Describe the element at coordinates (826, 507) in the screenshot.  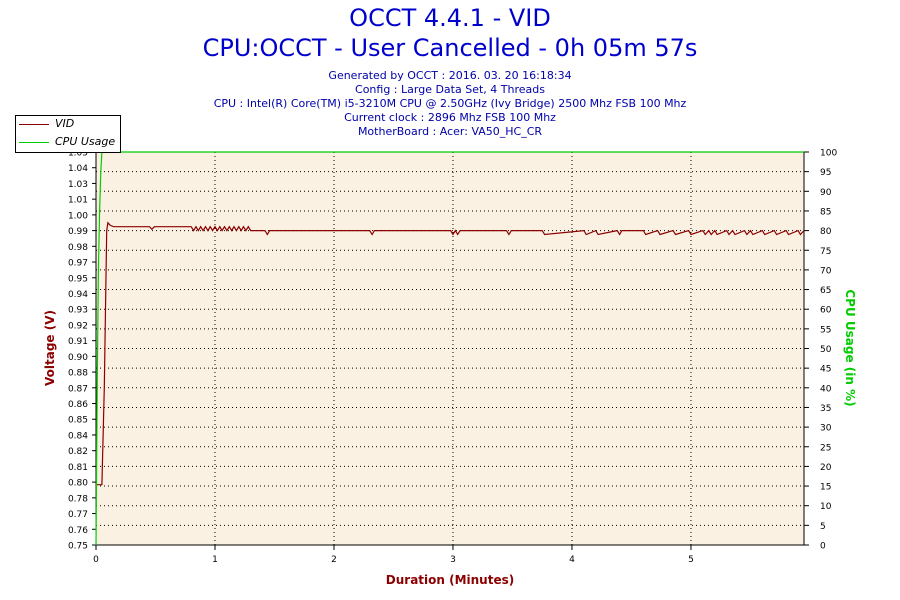
I see `y-right-tick-label: 10` at that location.